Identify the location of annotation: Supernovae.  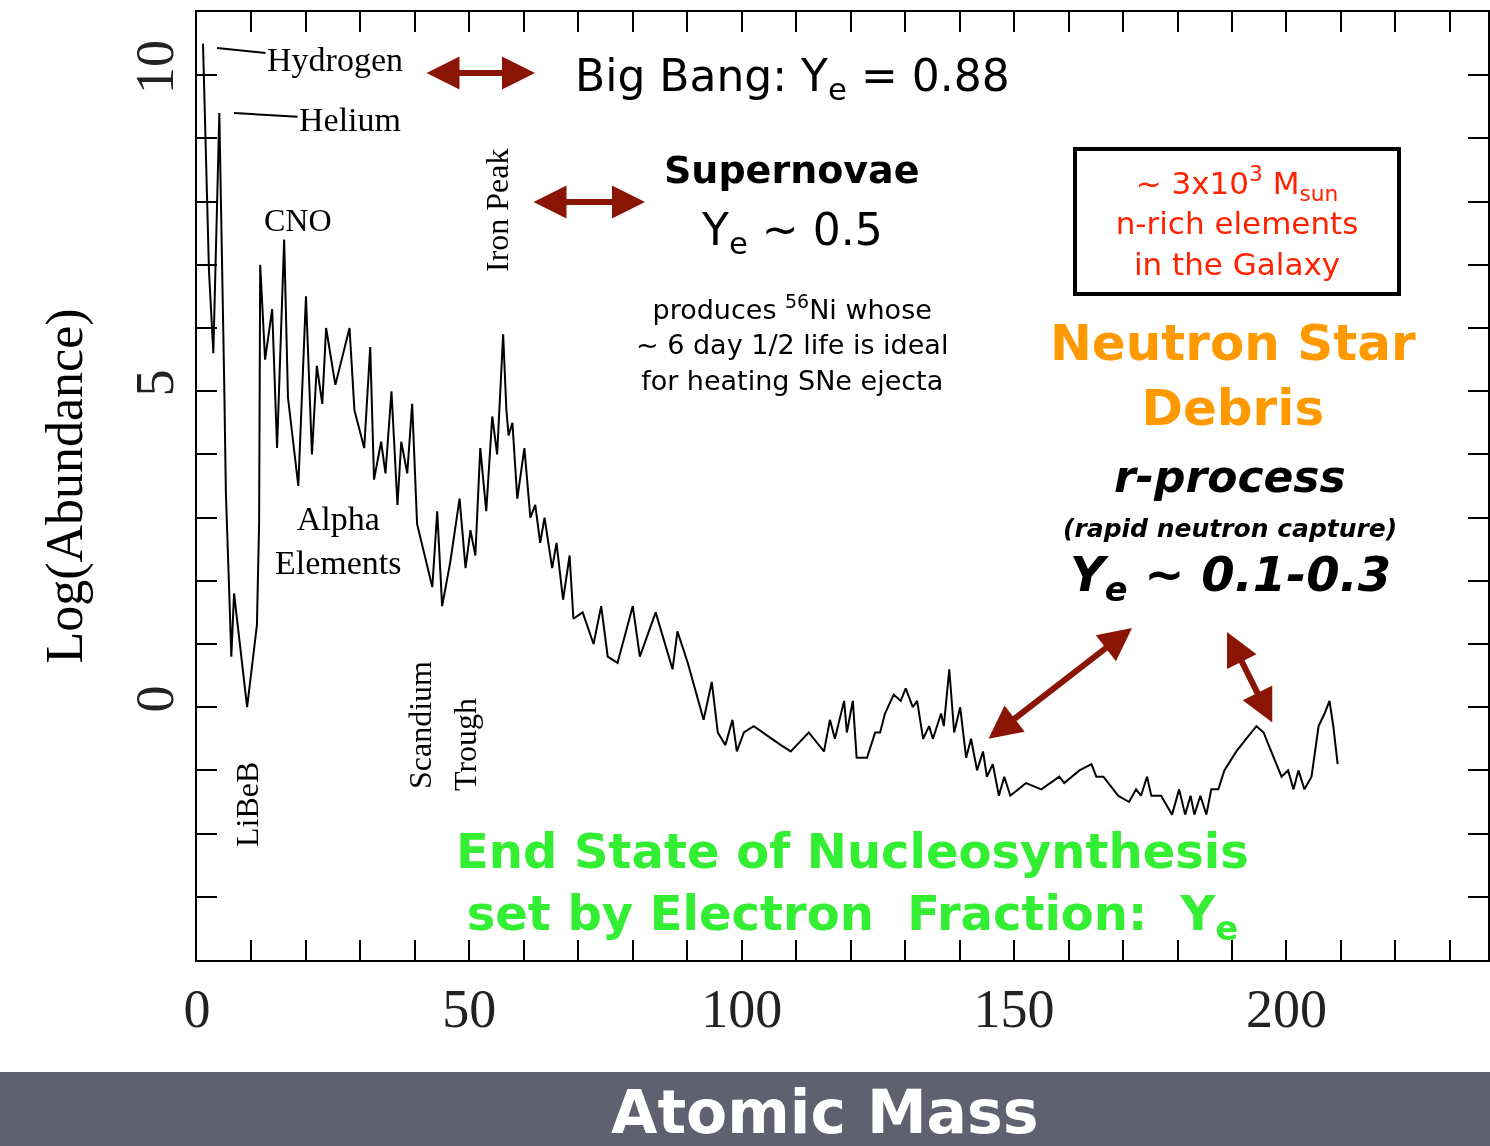
(792, 170).